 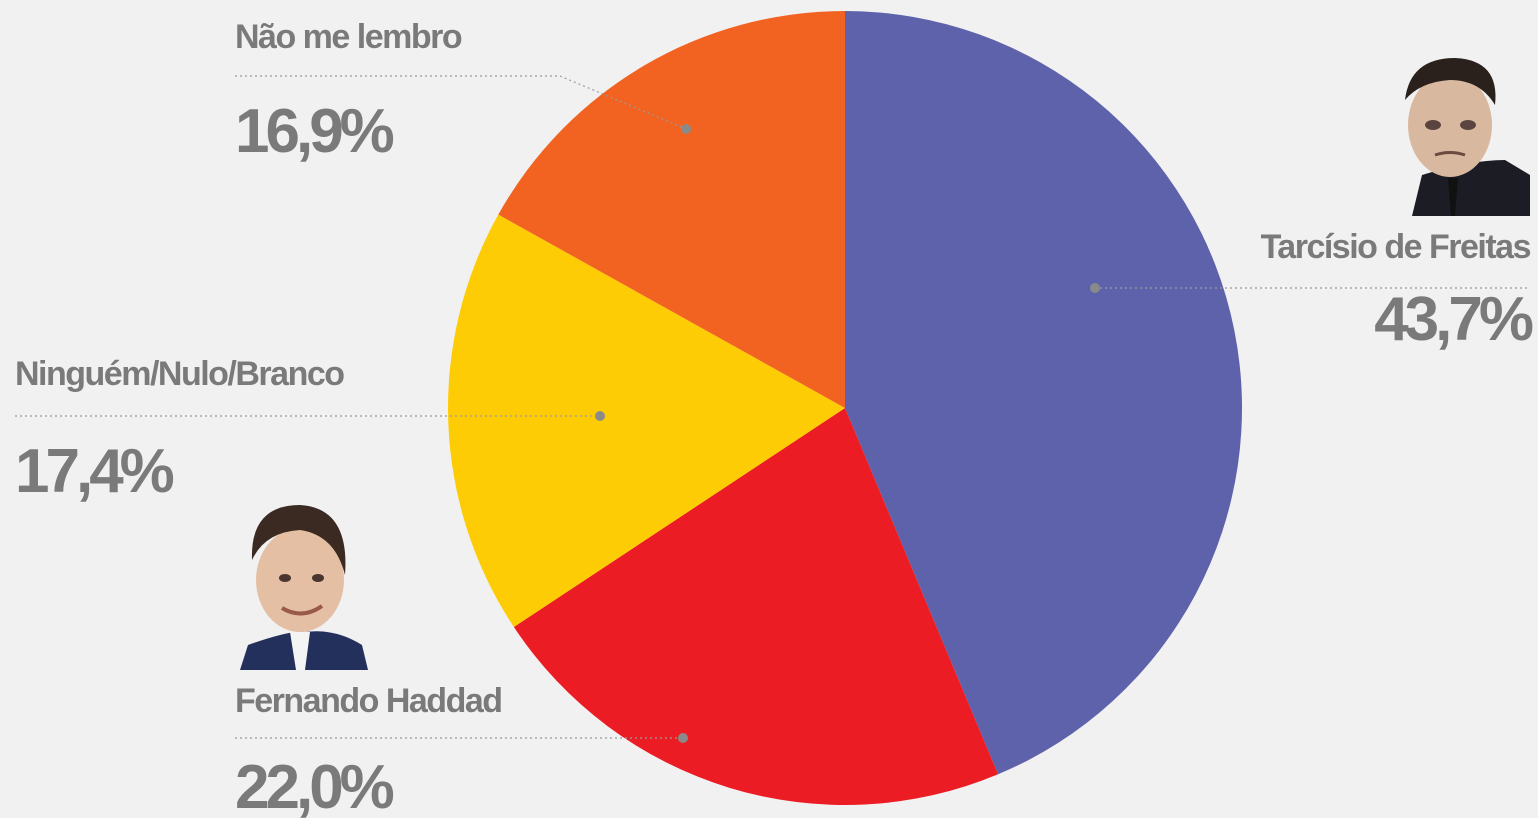 I want to click on portrait-tarcisio, so click(x=1467, y=137).